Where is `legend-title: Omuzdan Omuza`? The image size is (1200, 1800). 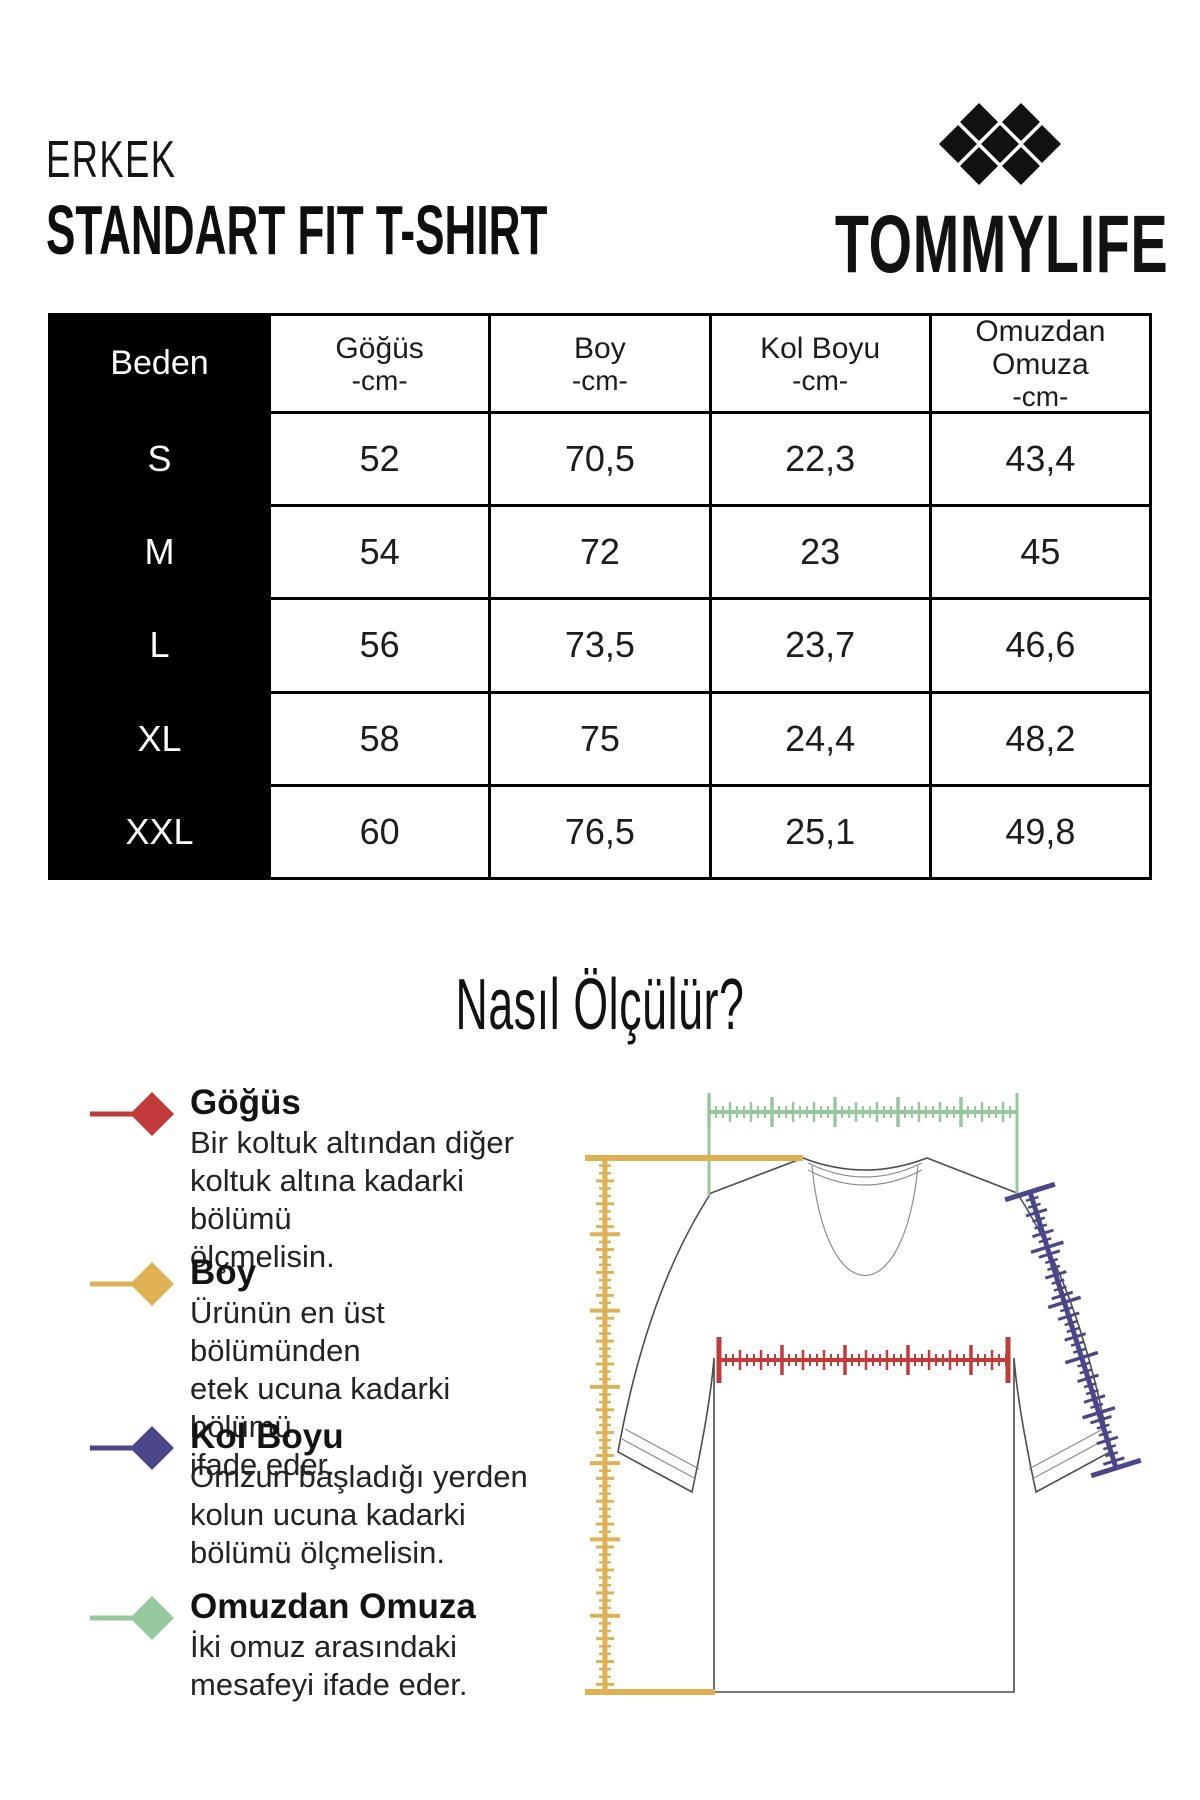 legend-title: Omuzdan Omuza is located at coordinates (333, 1606).